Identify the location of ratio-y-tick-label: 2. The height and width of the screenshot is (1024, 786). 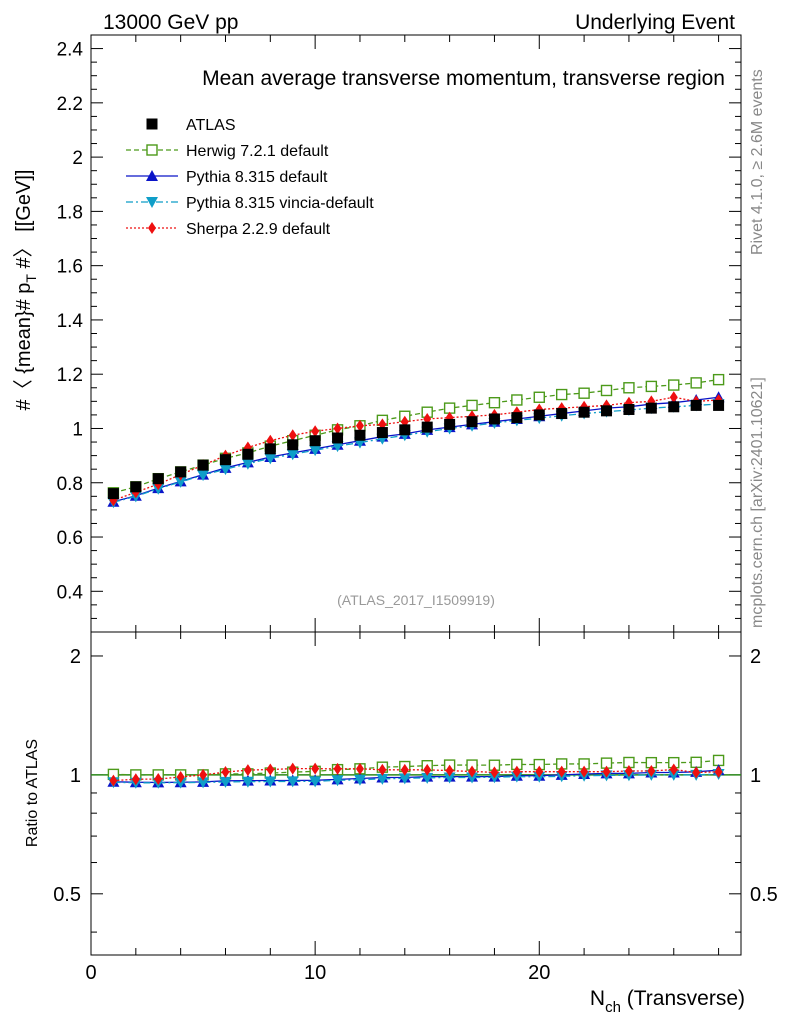
(75, 657).